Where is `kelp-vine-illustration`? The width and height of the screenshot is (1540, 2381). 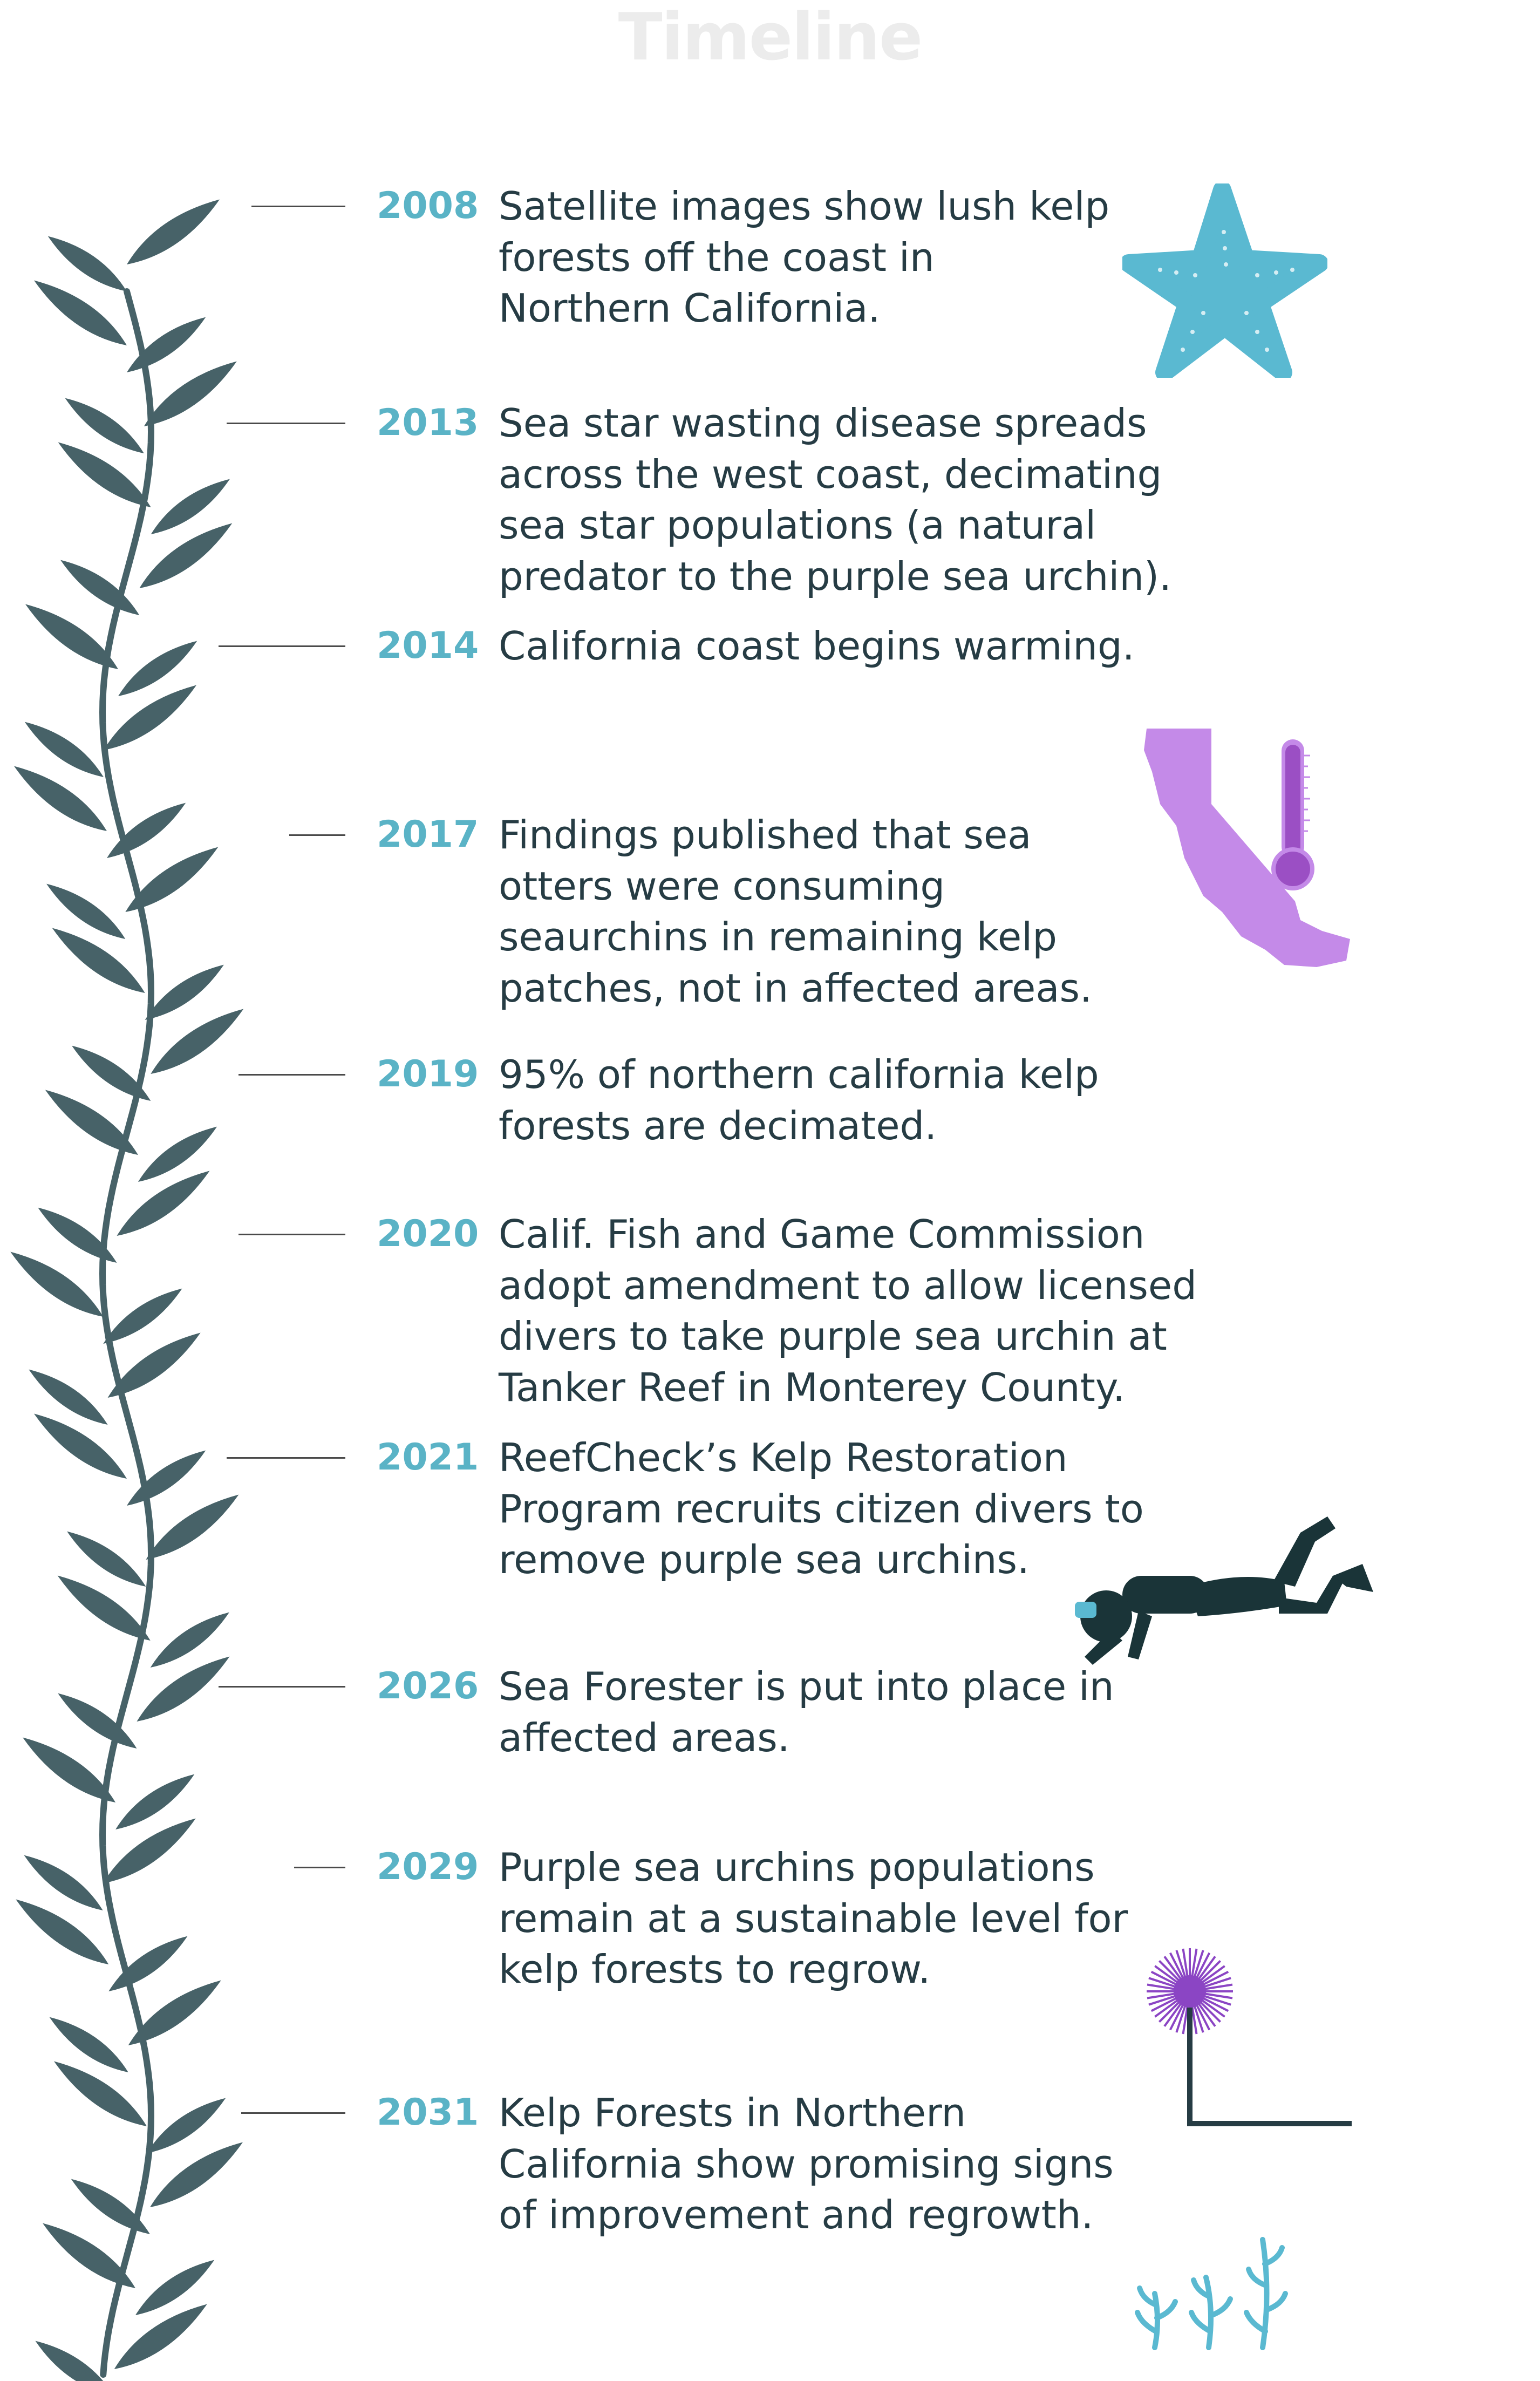
kelp-vine-illustration is located at coordinates (127, 1290).